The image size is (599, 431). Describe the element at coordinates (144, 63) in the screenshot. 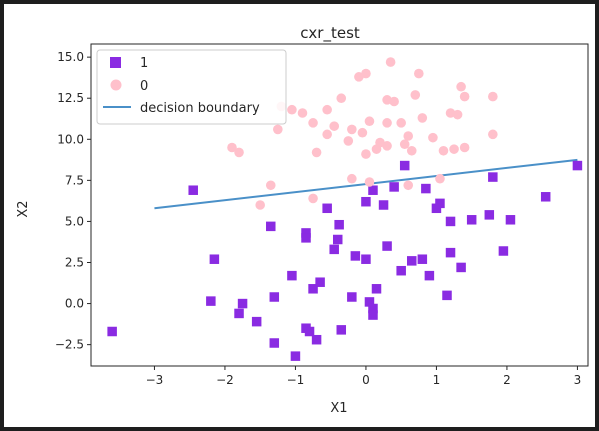

I see `legend-label-series-1: 1` at that location.